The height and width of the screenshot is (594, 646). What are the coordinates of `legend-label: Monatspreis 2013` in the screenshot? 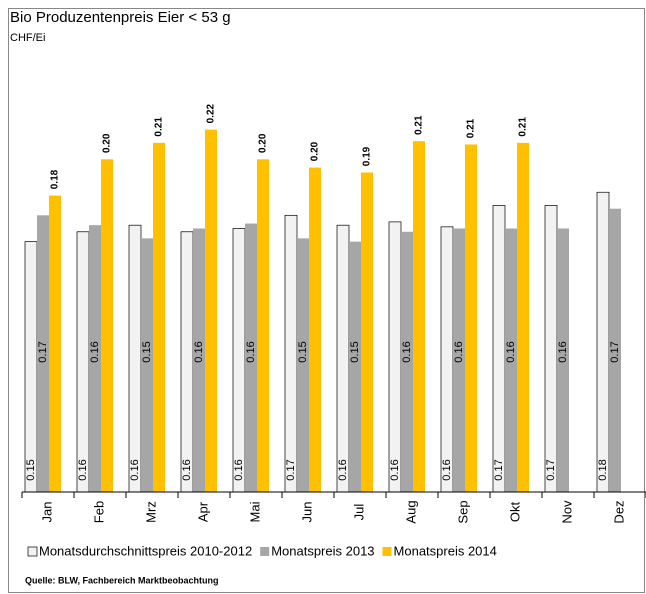 It's located at (322, 550).